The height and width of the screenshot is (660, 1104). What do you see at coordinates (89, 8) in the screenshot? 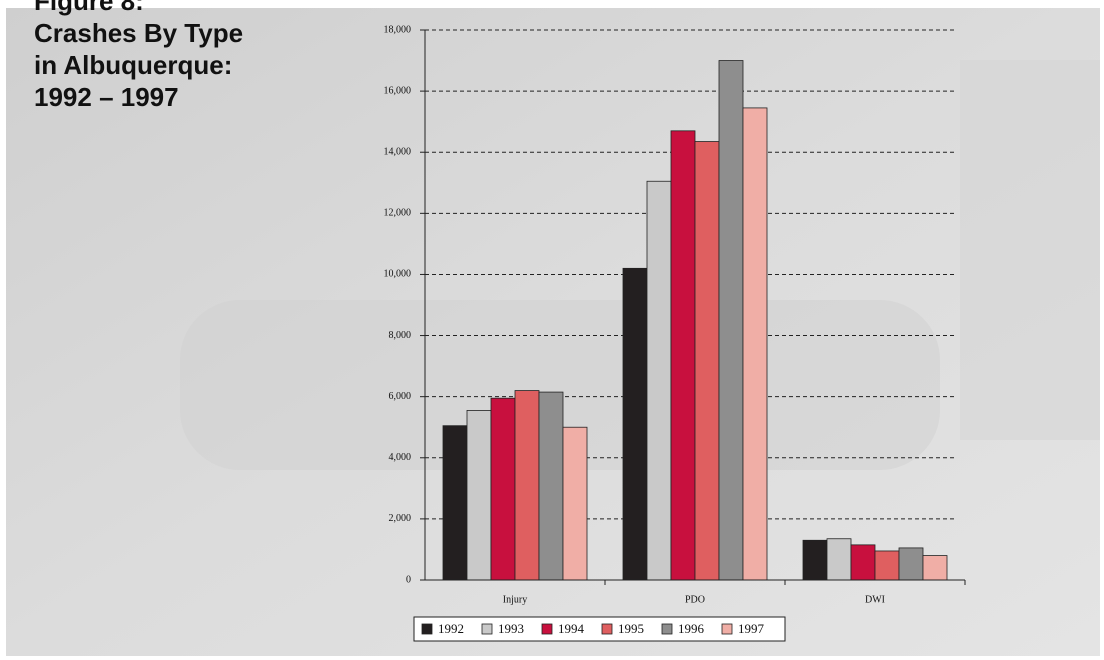
I see `chart-title: Figure 8:` at bounding box center [89, 8].